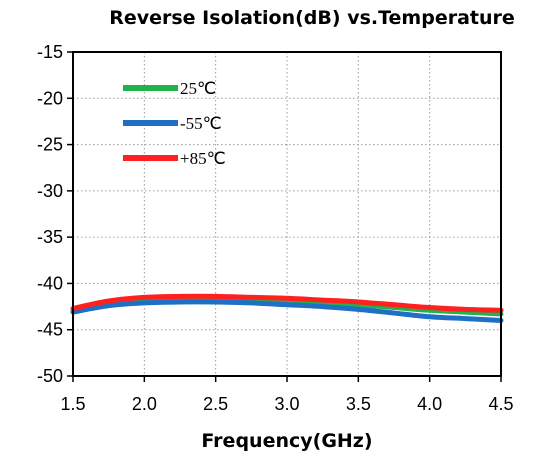 Image resolution: width=537 pixels, height=456 pixels. I want to click on y-tick-label: -50, so click(50, 376).